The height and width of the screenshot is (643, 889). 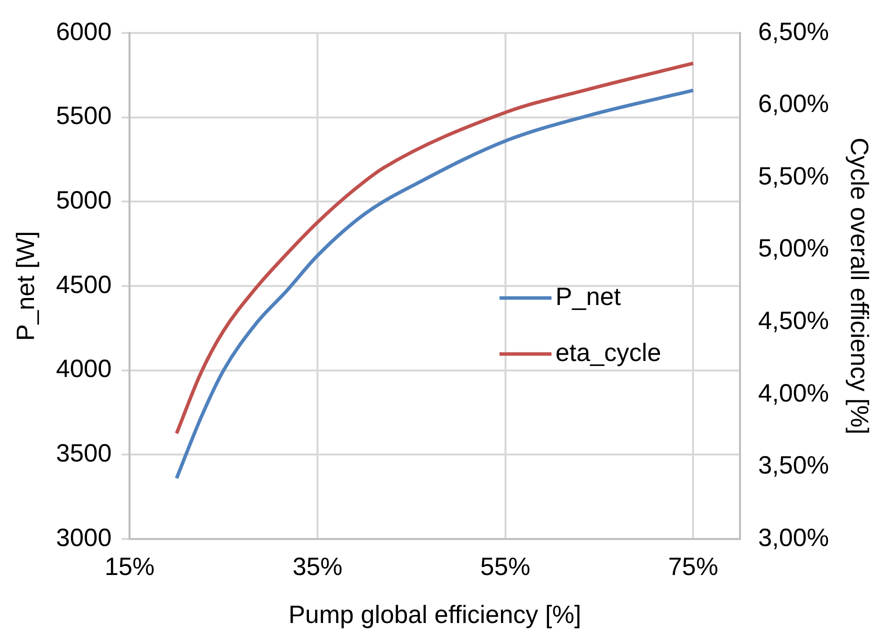 I want to click on y-tick-label: 5000, so click(x=84, y=200).